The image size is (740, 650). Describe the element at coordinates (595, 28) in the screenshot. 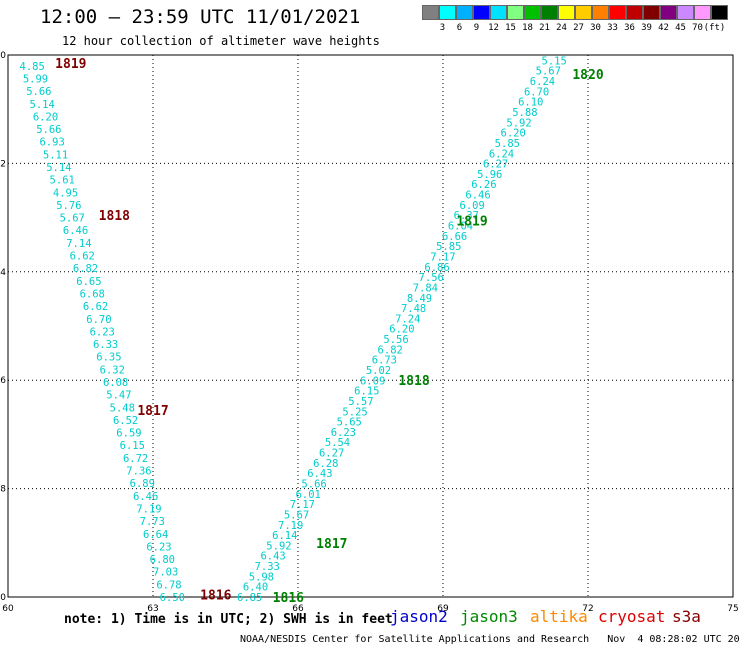

I see `colorbar-label: 30` at that location.